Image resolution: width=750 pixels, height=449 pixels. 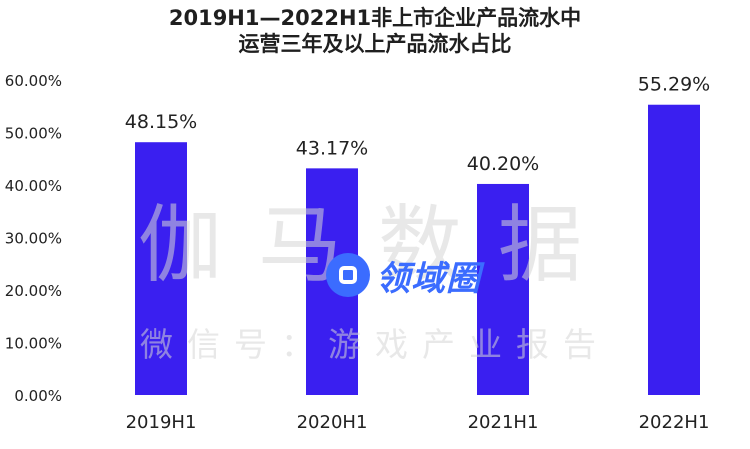 I want to click on y-tick-label: 10.00%, so click(x=33, y=344).